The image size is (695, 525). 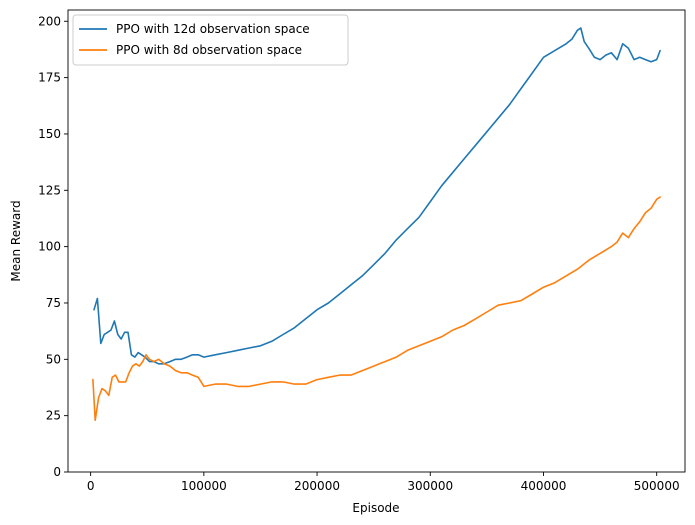 What do you see at coordinates (317, 486) in the screenshot?
I see `x-tick-label: 200000` at bounding box center [317, 486].